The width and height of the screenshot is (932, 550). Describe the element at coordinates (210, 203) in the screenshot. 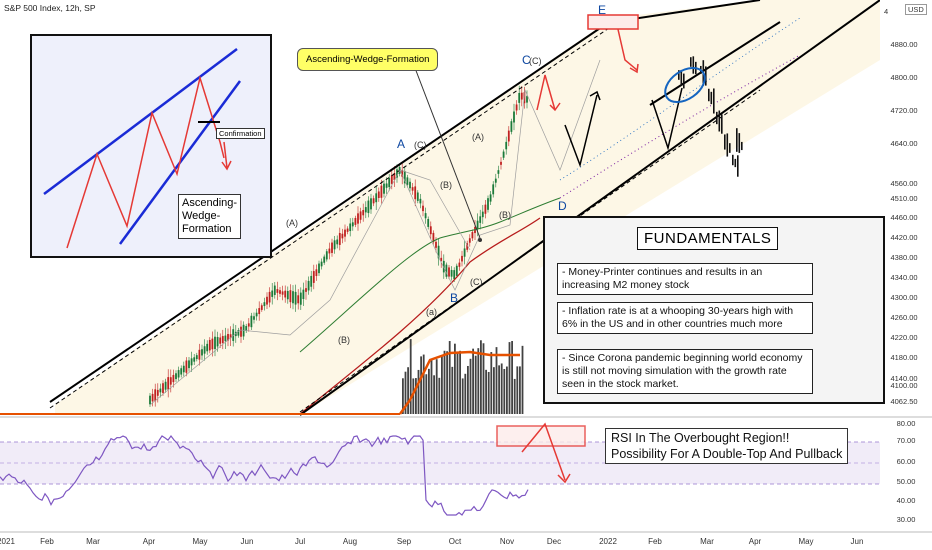

I see `inset-title-line1: Ascending-` at that location.